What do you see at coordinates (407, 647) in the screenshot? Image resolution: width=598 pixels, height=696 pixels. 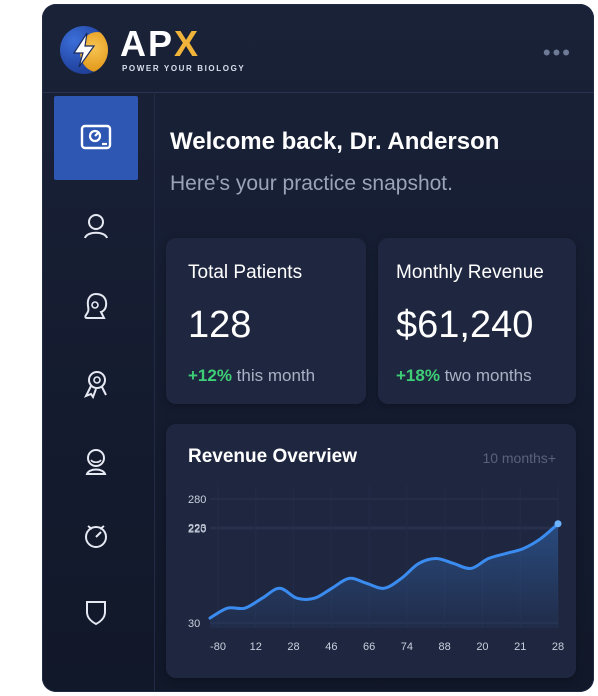 I see `x-tick-label: 74` at bounding box center [407, 647].